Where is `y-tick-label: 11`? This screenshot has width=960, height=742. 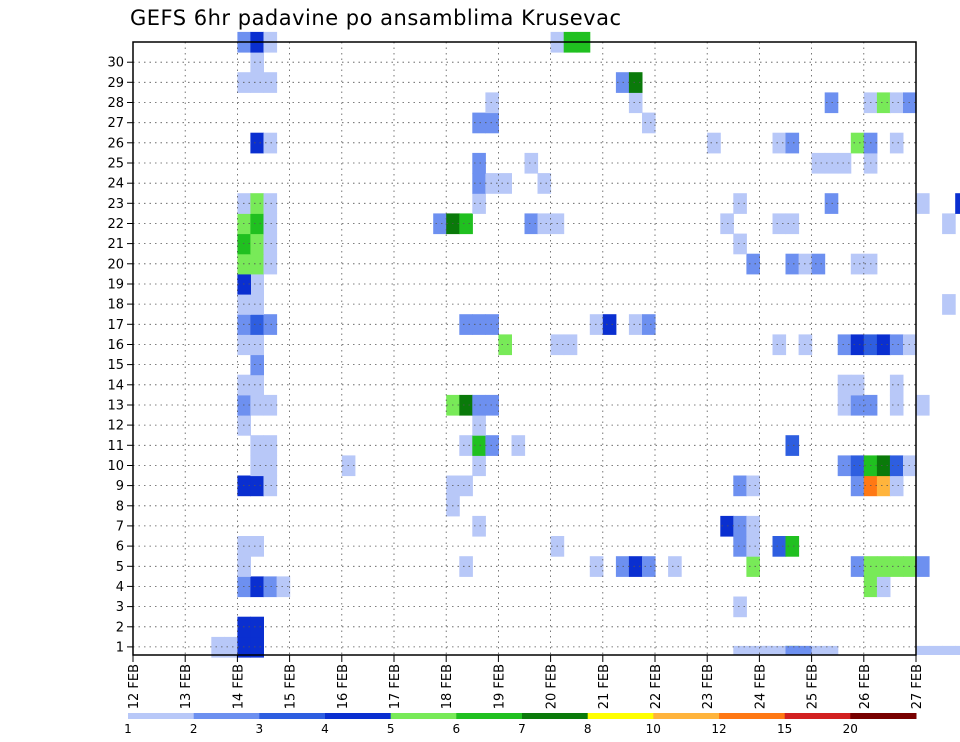 y-tick-label: 11 is located at coordinates (115, 446).